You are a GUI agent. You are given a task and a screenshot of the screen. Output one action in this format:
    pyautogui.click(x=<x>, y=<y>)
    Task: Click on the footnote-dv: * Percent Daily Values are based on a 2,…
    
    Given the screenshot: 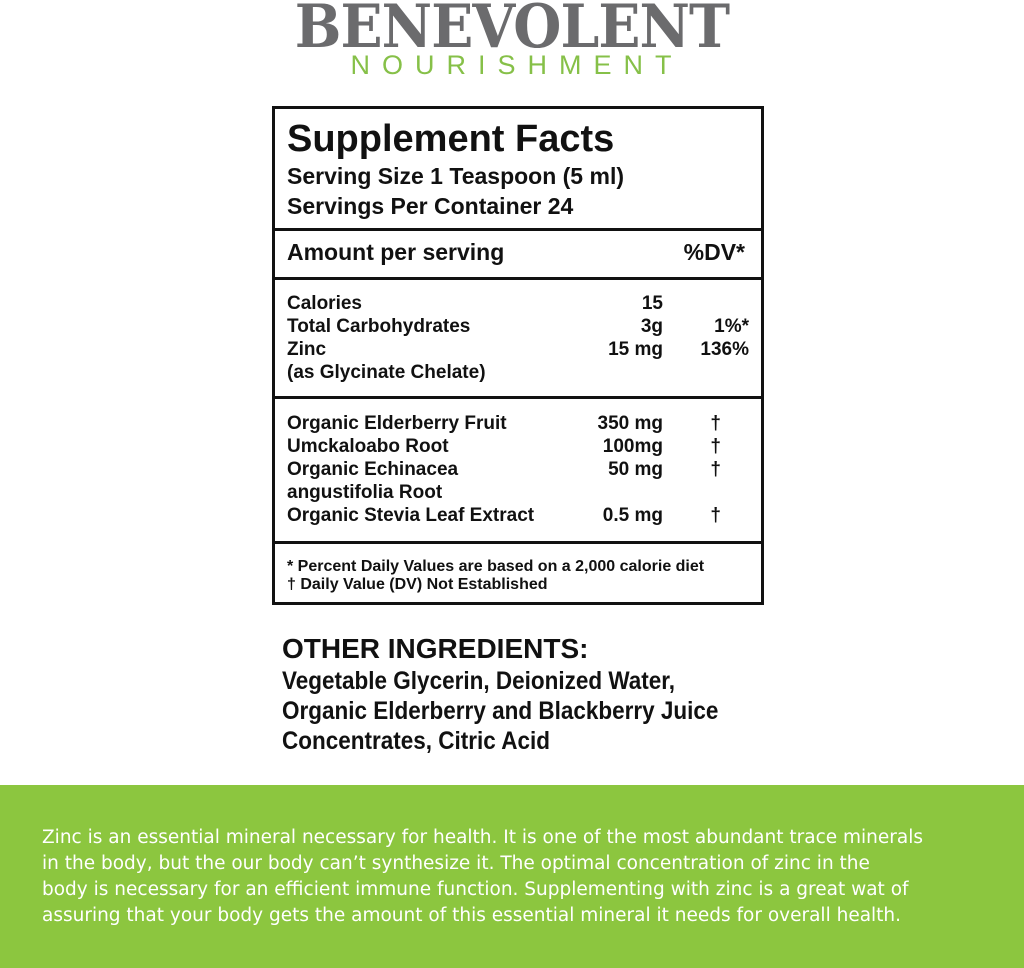 What is the action you would take?
    pyautogui.click(x=496, y=566)
    